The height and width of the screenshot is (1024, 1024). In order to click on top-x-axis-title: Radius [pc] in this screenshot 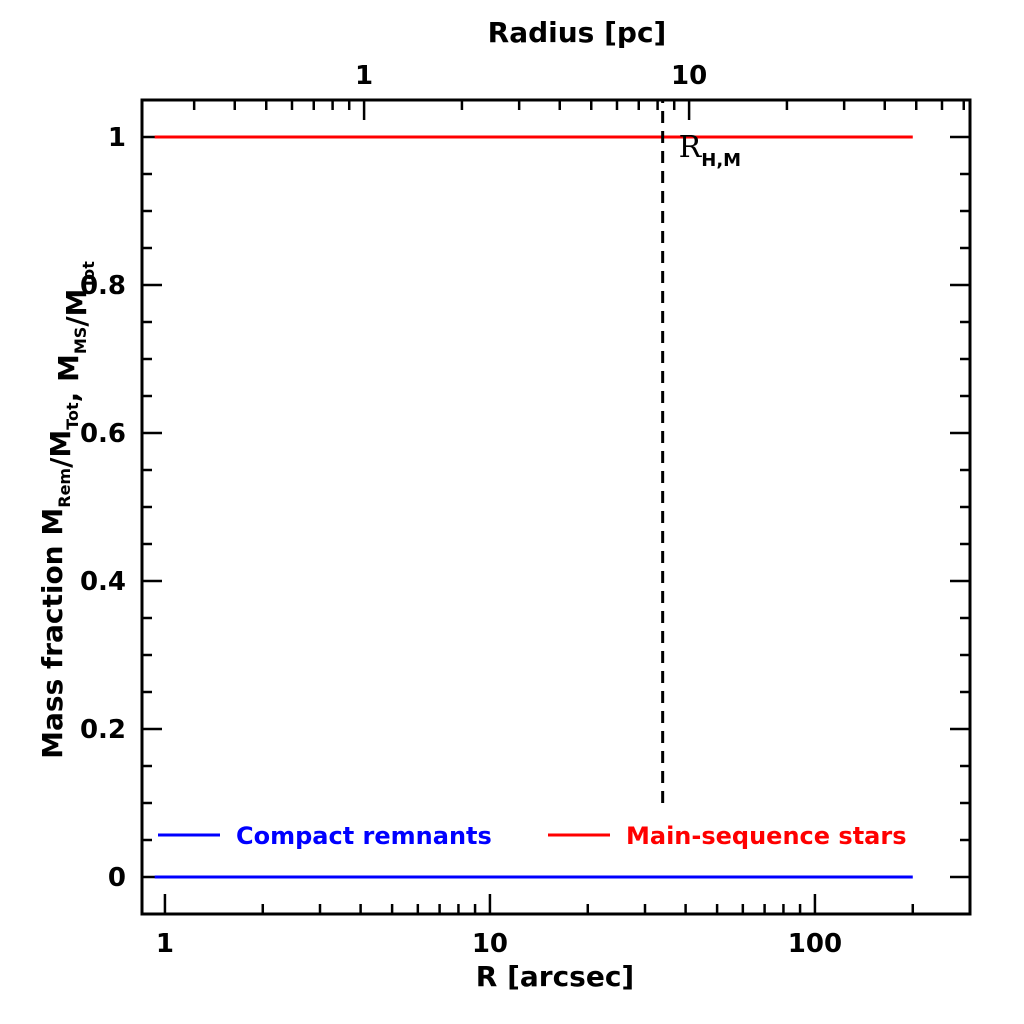, I will do `click(577, 32)`.